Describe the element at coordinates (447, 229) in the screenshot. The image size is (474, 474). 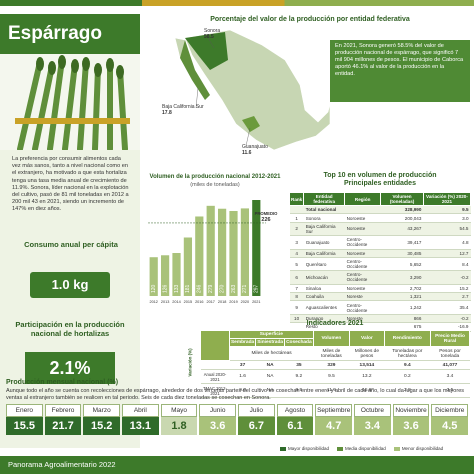
I see `table-cell: 54.5` at that location.